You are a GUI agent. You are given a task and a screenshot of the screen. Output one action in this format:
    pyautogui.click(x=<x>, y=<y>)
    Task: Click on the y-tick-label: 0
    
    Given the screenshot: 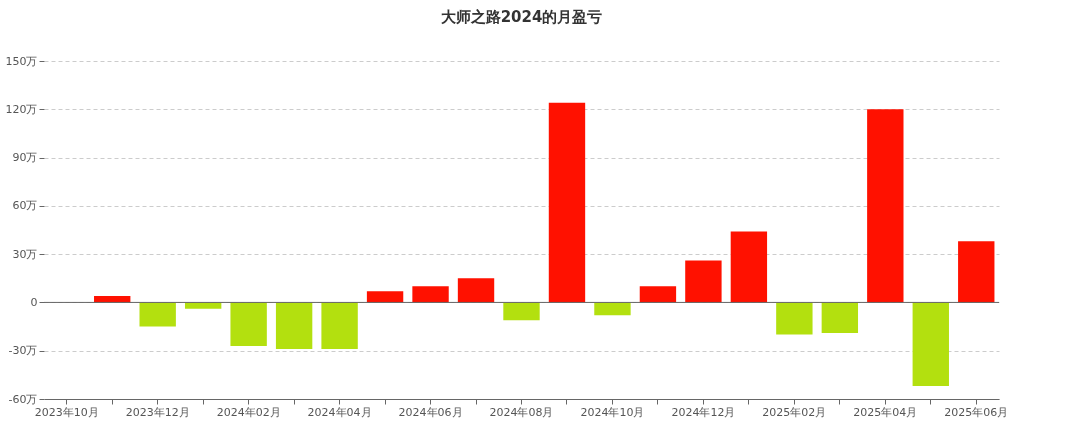 What is the action you would take?
    pyautogui.click(x=34, y=302)
    